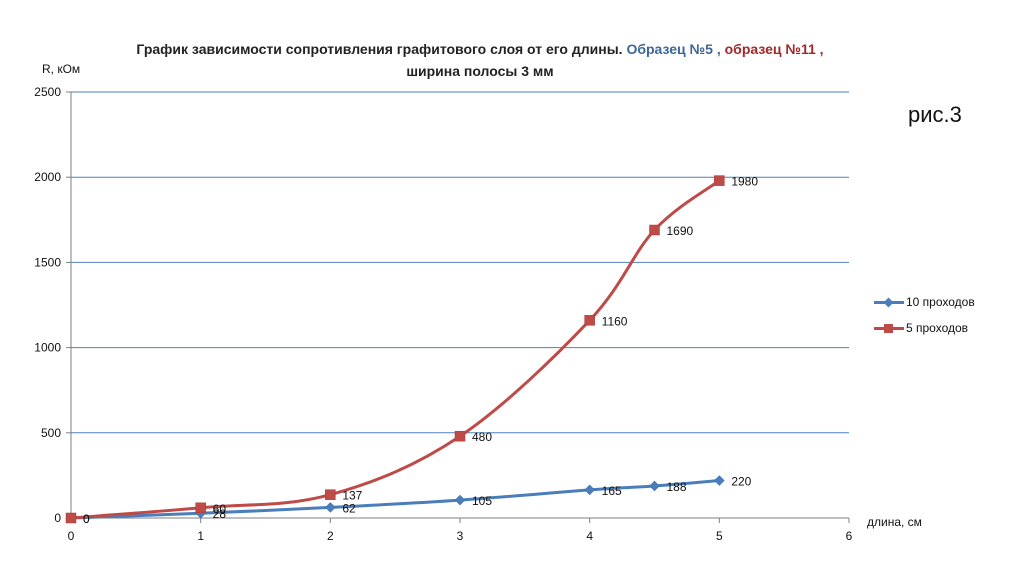  Describe the element at coordinates (220, 509) in the screenshot. I see `data-label-series-2: 60` at that location.